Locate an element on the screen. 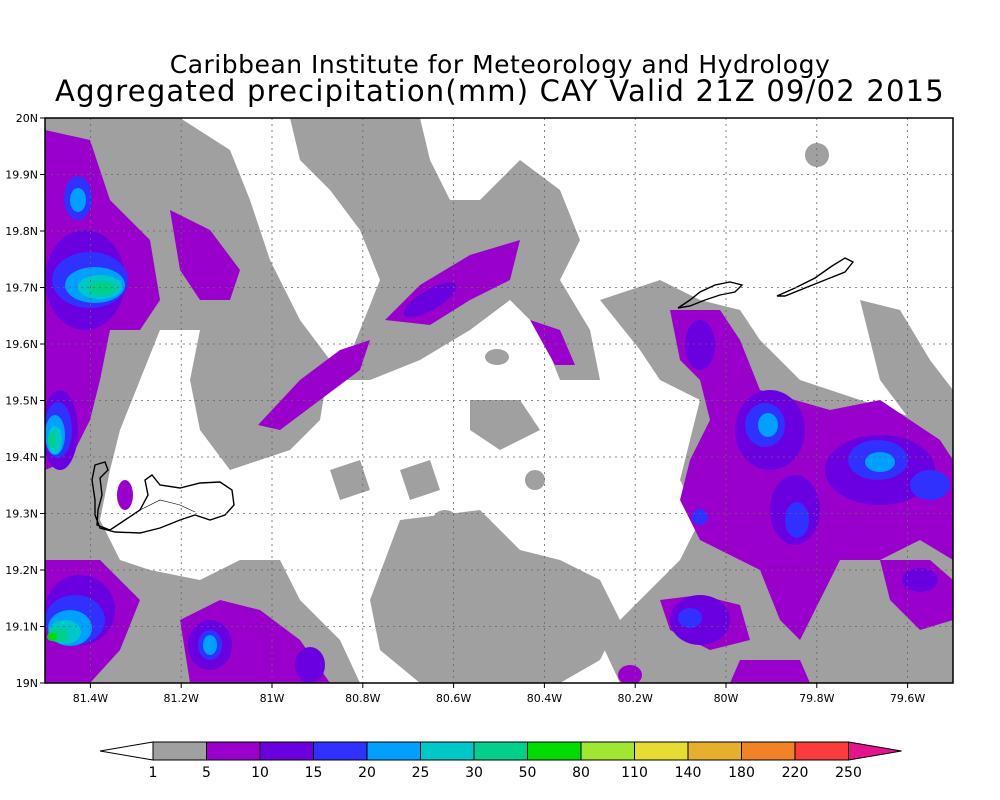 This screenshot has height=800, width=1000. lat-tick-label: 19.2N is located at coordinates (21, 570).